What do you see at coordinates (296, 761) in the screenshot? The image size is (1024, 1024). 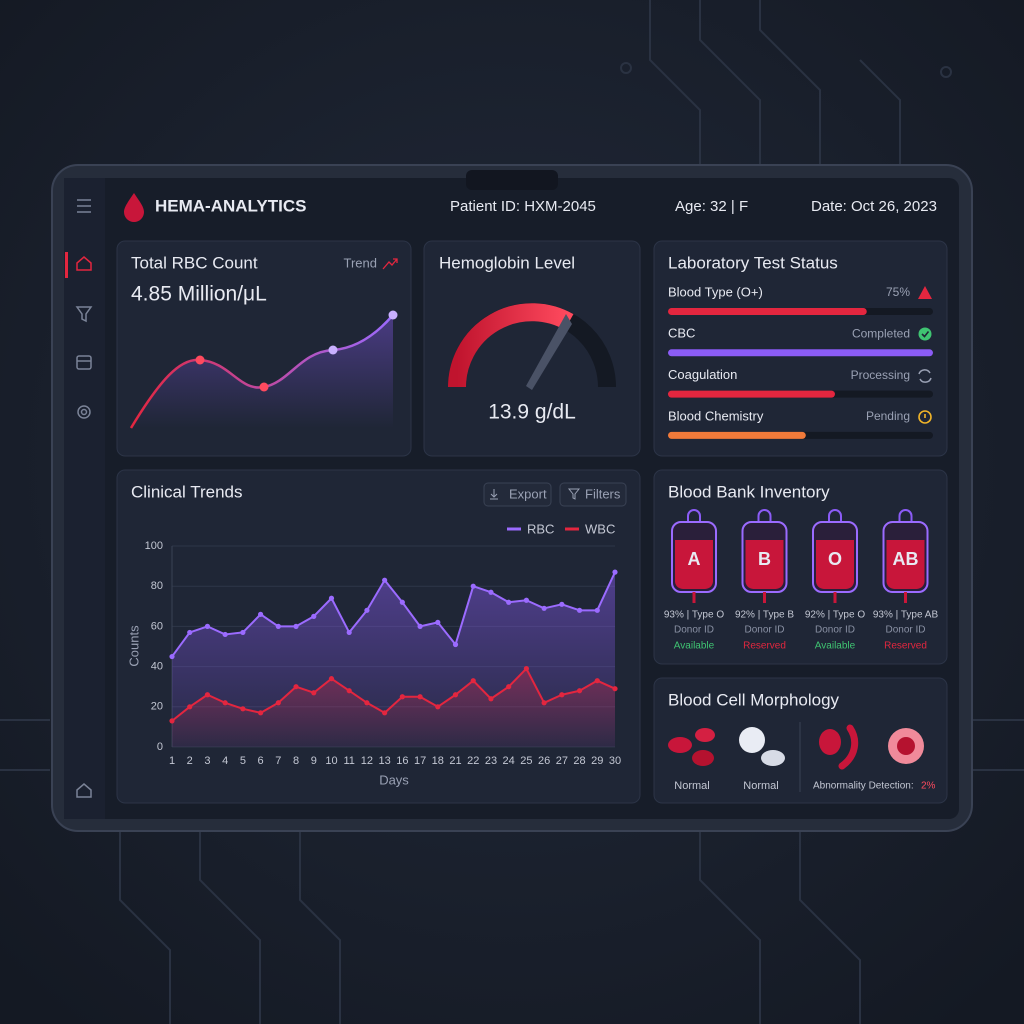 I see `x-tick-label: 8` at bounding box center [296, 761].